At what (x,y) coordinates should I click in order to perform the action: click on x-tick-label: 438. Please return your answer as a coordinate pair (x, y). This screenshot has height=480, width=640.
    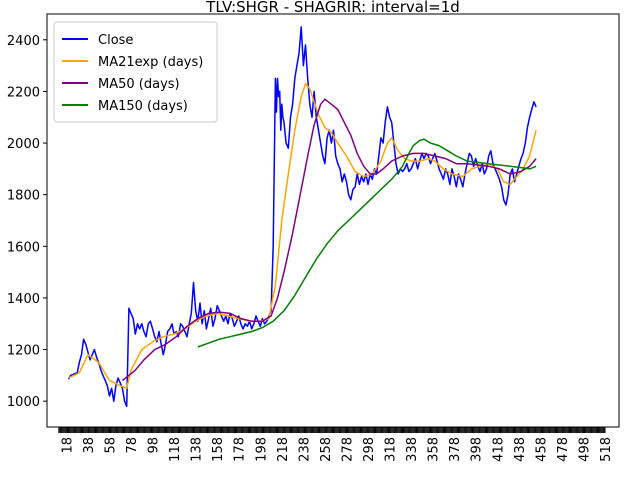
    Looking at the image, I should click on (520, 449).